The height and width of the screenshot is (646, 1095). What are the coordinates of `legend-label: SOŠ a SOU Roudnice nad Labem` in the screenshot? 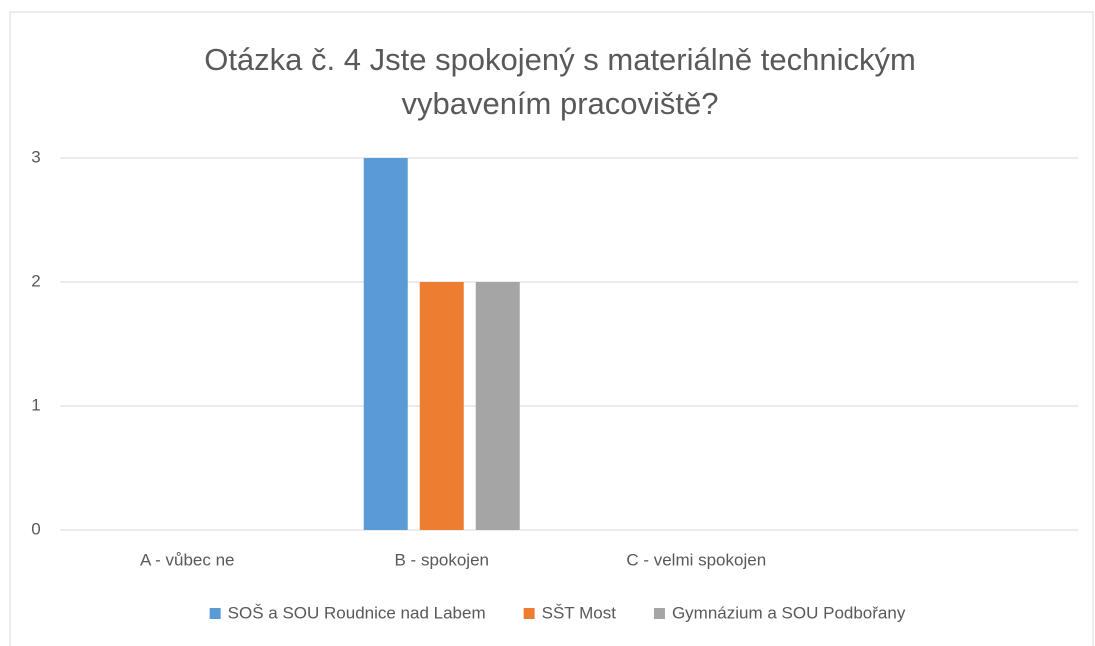 It's located at (357, 612).